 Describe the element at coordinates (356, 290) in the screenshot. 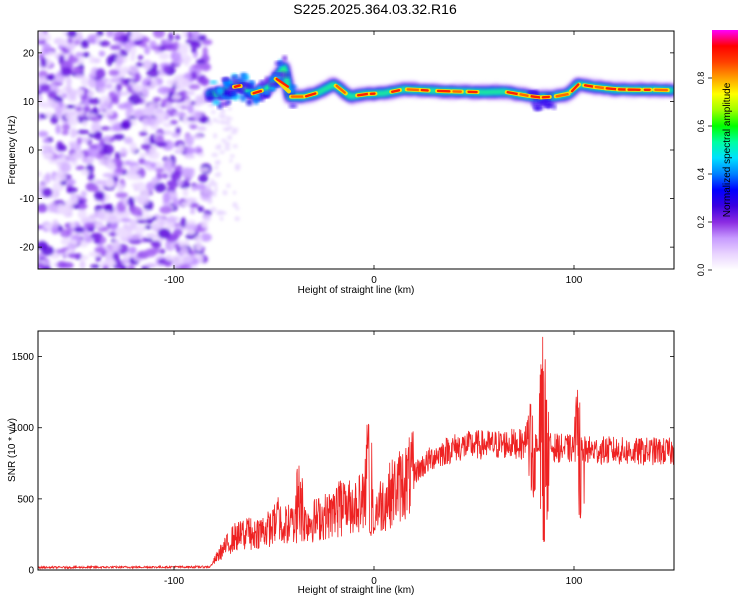

I see `heatmap-x-axis-label: Height of straight line (km)` at that location.